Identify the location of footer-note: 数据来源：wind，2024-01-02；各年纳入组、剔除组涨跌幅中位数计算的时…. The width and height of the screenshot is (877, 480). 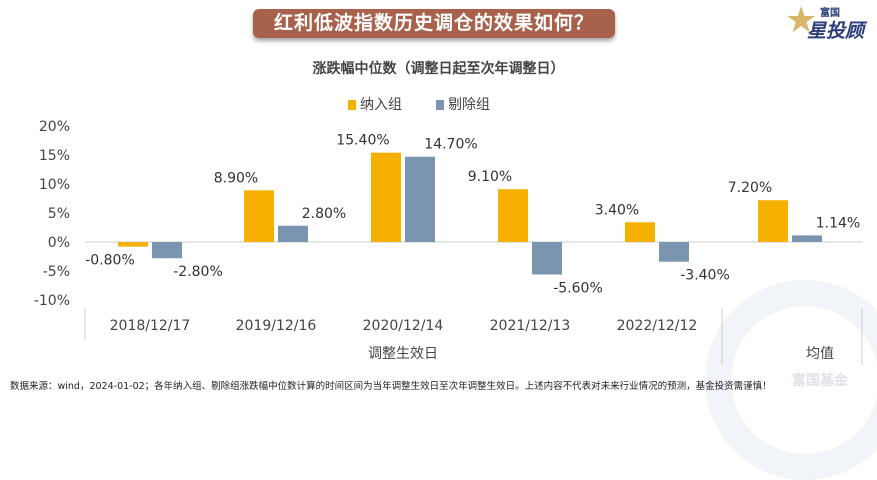
(391, 386).